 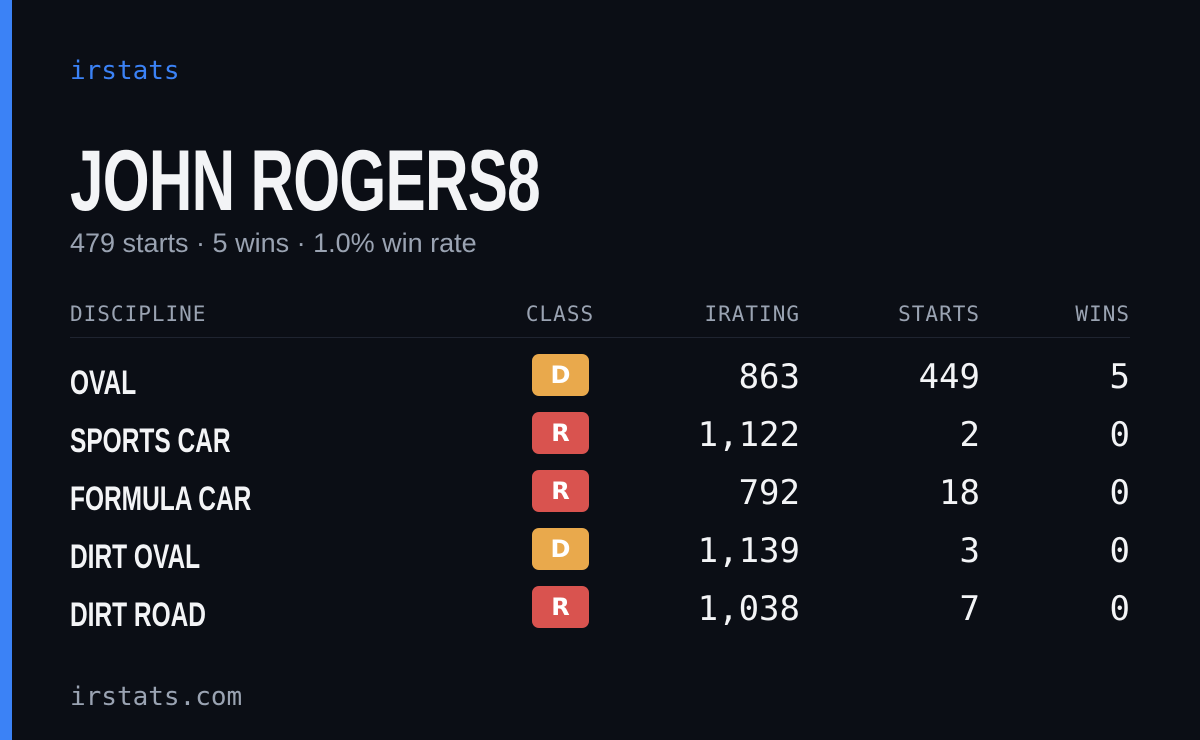 What do you see at coordinates (138, 615) in the screenshot?
I see `discipline: DIRT ROAD` at bounding box center [138, 615].